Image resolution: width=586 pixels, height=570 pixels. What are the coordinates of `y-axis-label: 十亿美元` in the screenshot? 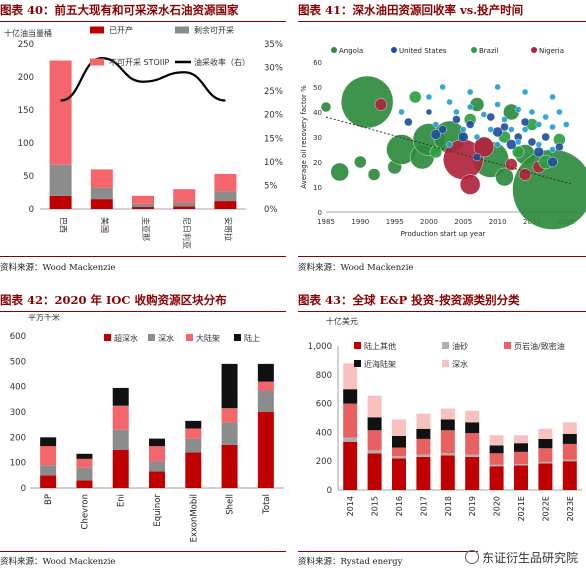 It's located at (342, 321).